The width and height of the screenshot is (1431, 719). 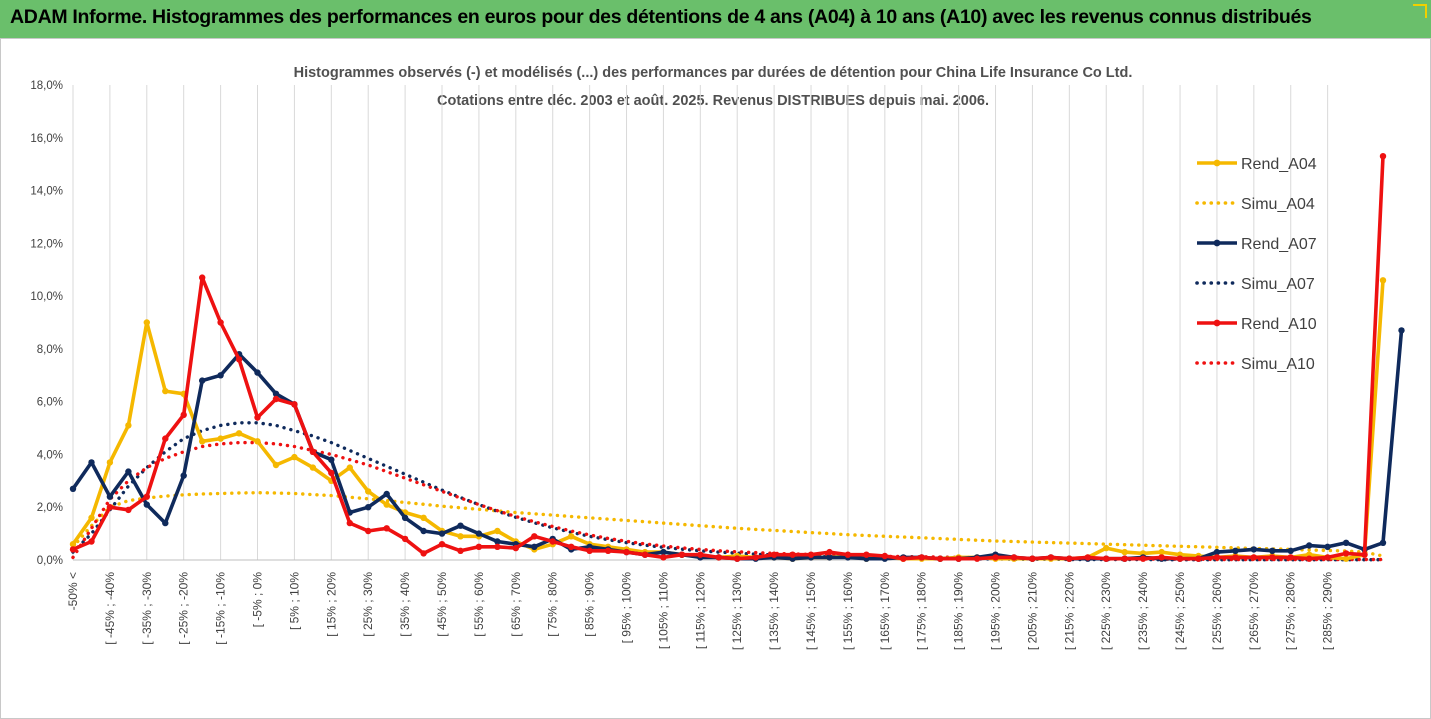 I want to click on x-tick-label: [ -5% ; 0%, so click(x=258, y=600).